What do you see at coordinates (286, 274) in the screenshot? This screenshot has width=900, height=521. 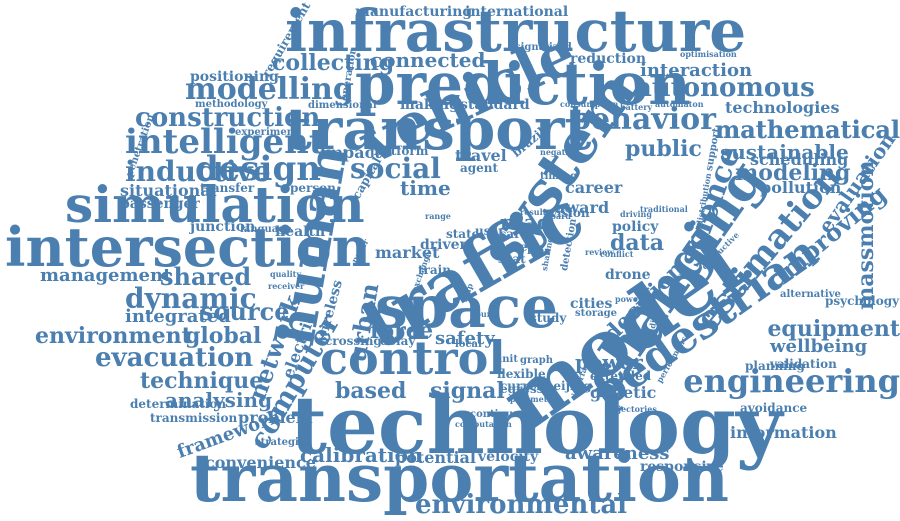 I see `word-quality: quality` at bounding box center [286, 274].